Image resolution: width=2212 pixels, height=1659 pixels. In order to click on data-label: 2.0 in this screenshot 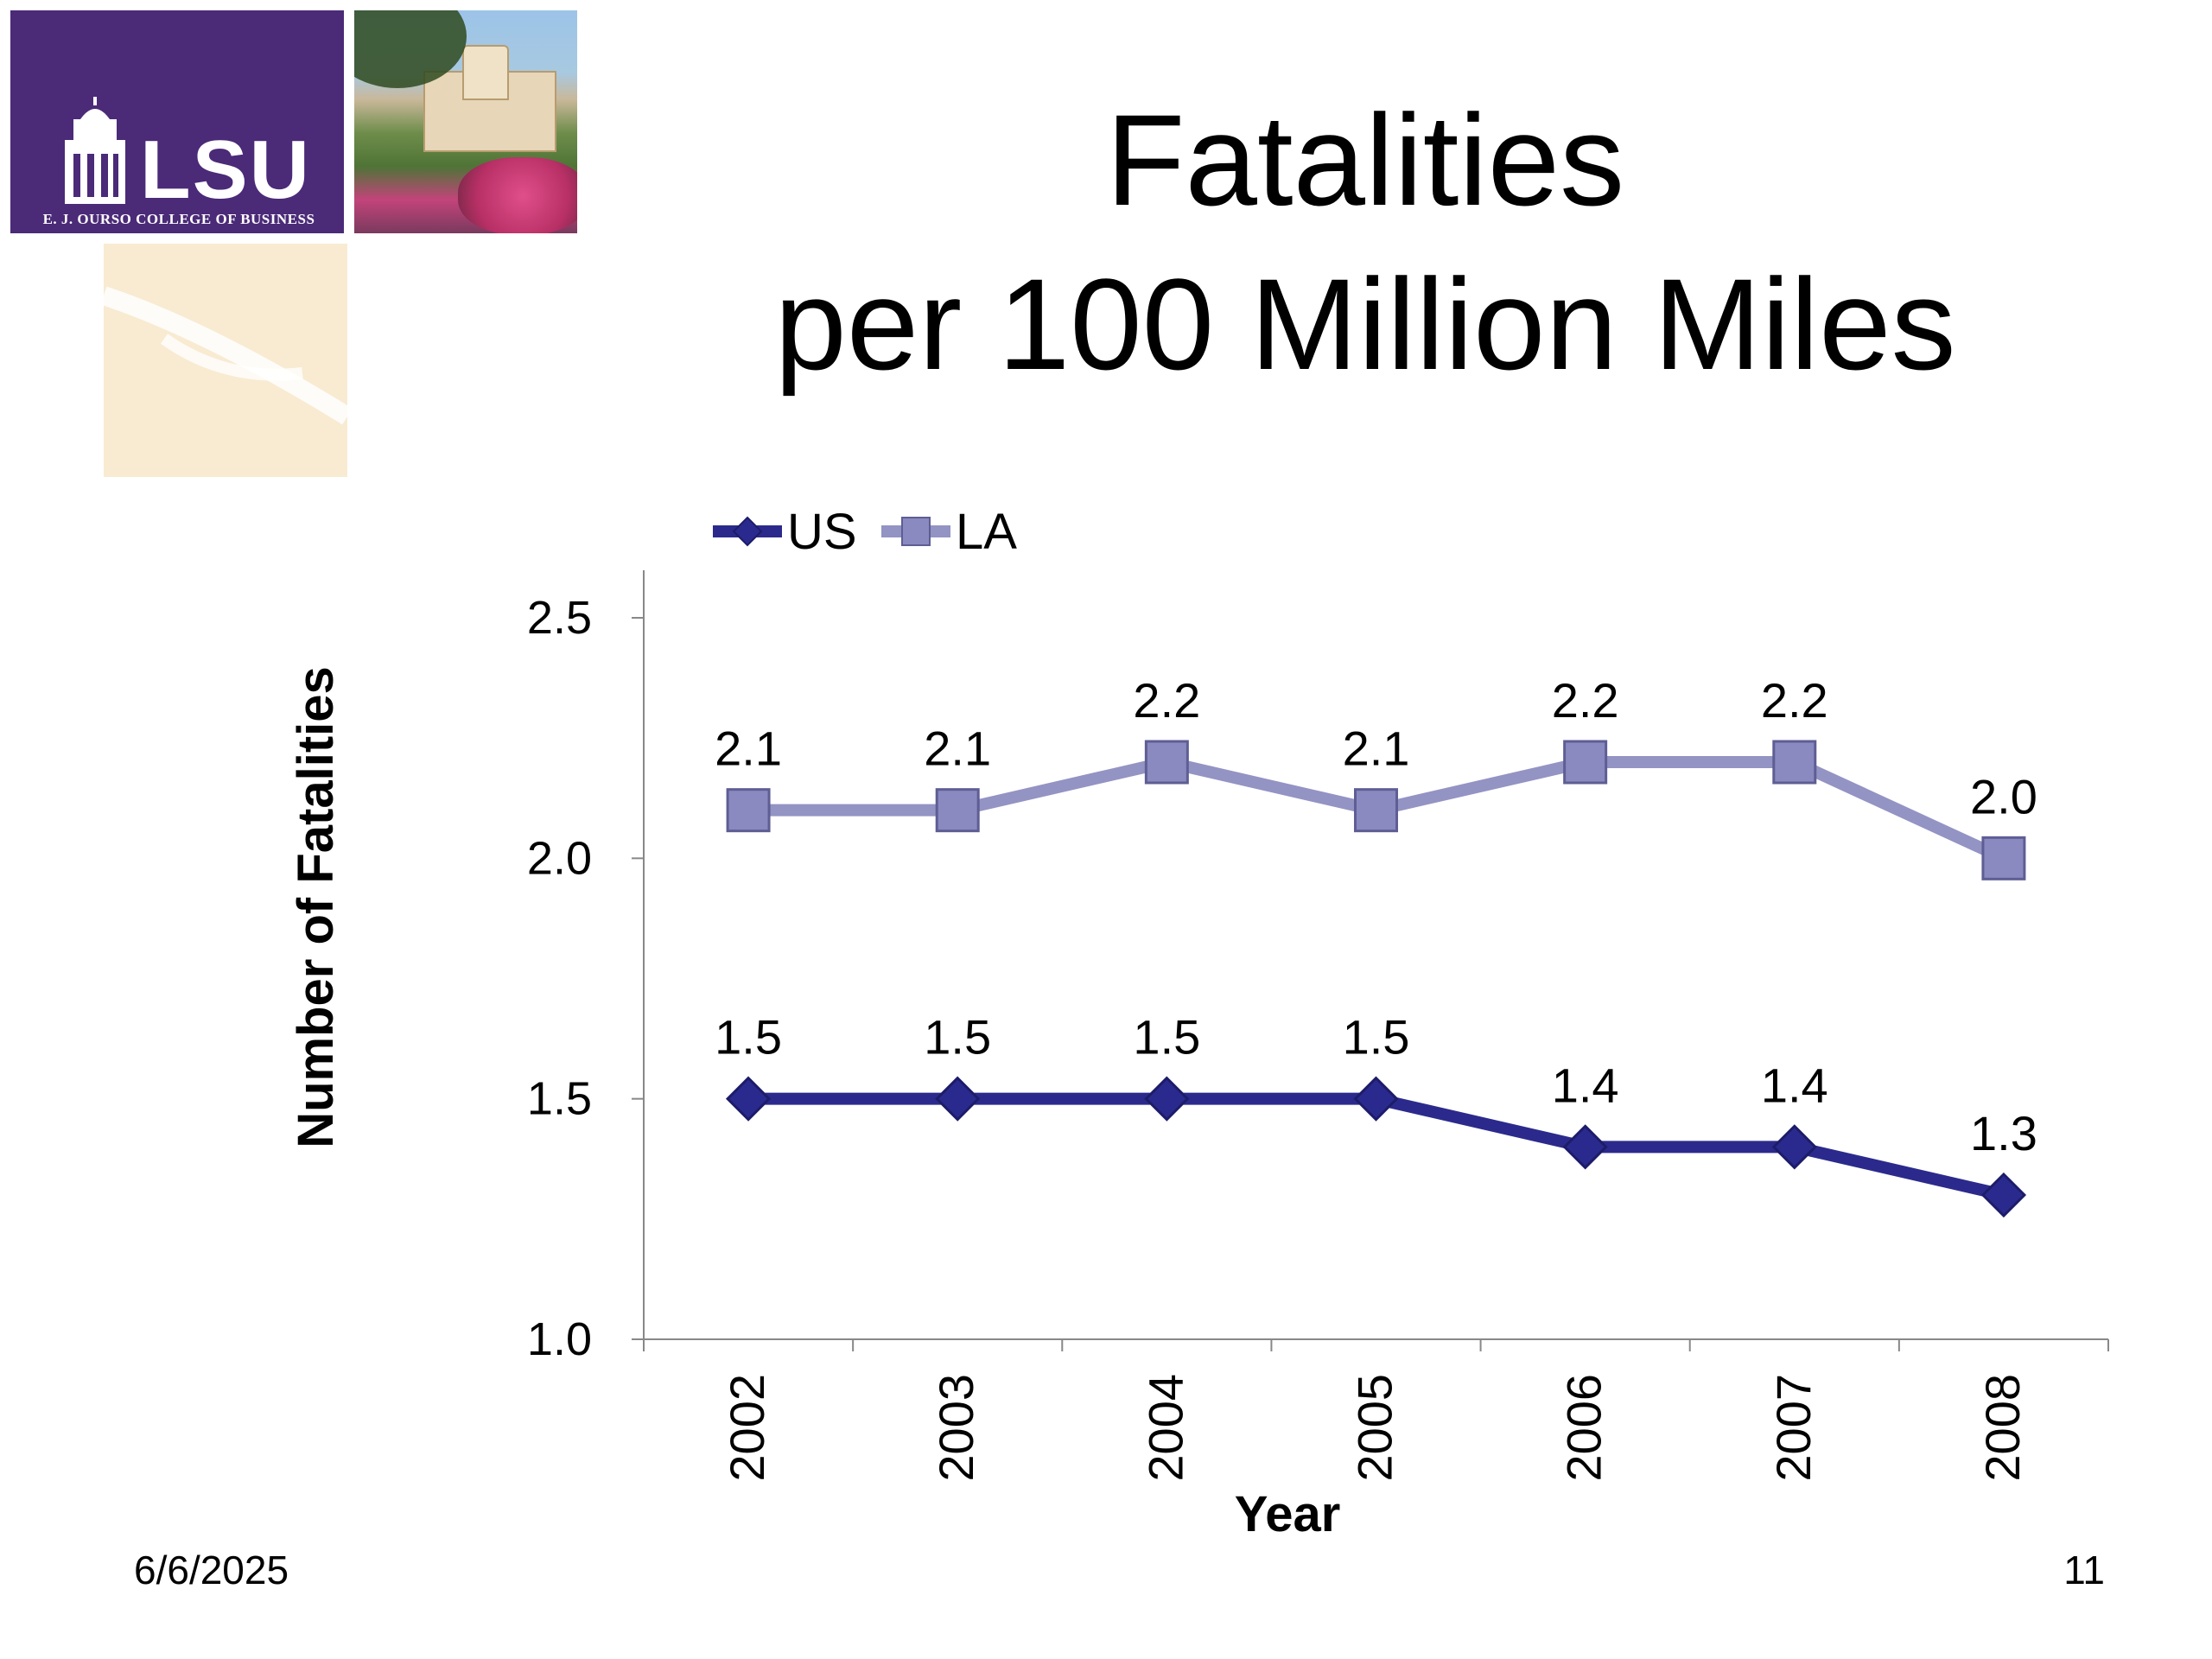, I will do `click(2003, 796)`.